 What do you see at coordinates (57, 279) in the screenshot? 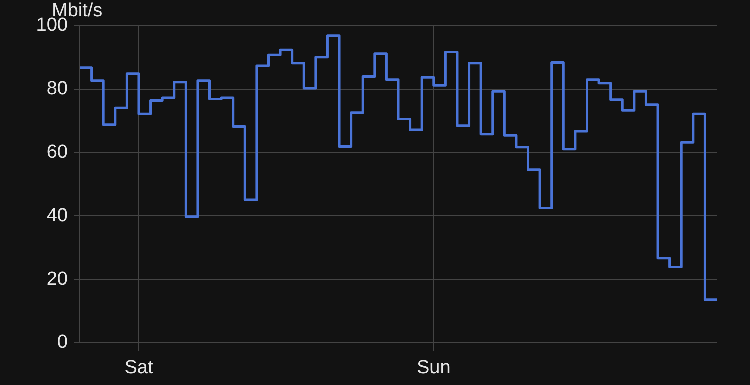
I see `y-tick-label: 20` at bounding box center [57, 279].